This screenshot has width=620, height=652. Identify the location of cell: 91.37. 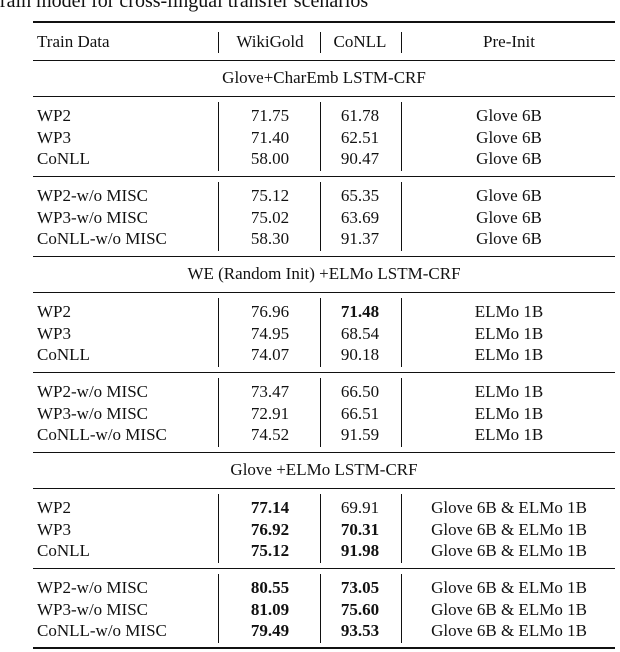
(360, 238).